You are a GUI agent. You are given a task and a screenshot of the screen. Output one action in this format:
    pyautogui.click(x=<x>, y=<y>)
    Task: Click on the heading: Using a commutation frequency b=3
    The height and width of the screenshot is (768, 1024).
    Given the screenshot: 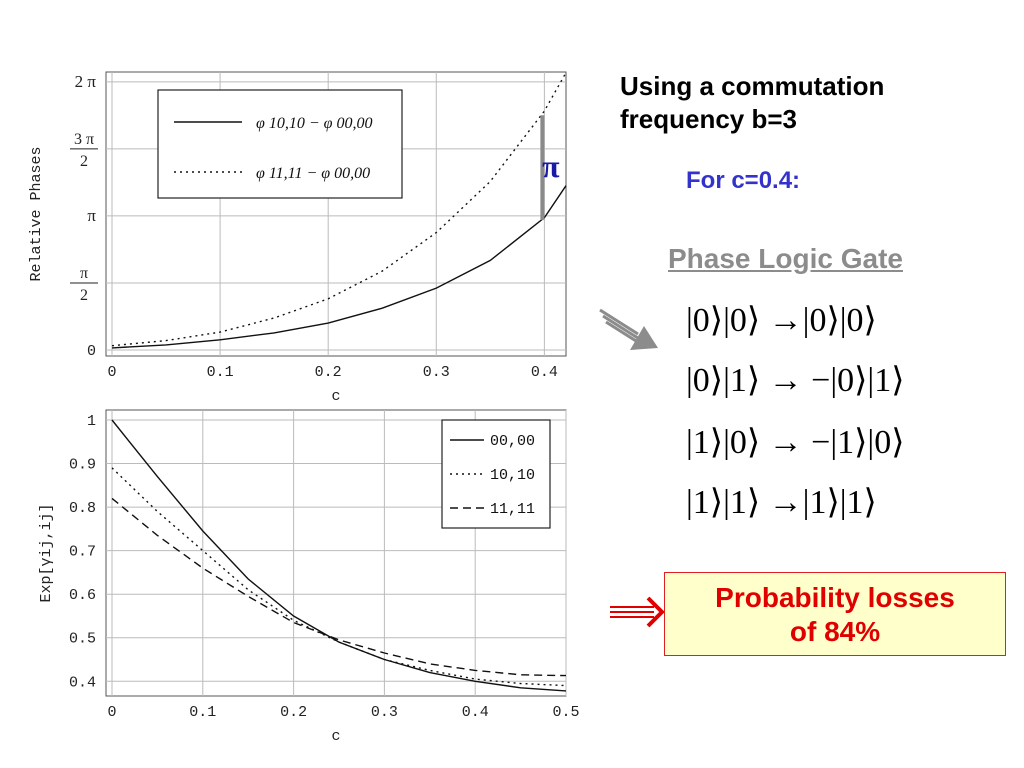 What is the action you would take?
    pyautogui.click(x=810, y=103)
    